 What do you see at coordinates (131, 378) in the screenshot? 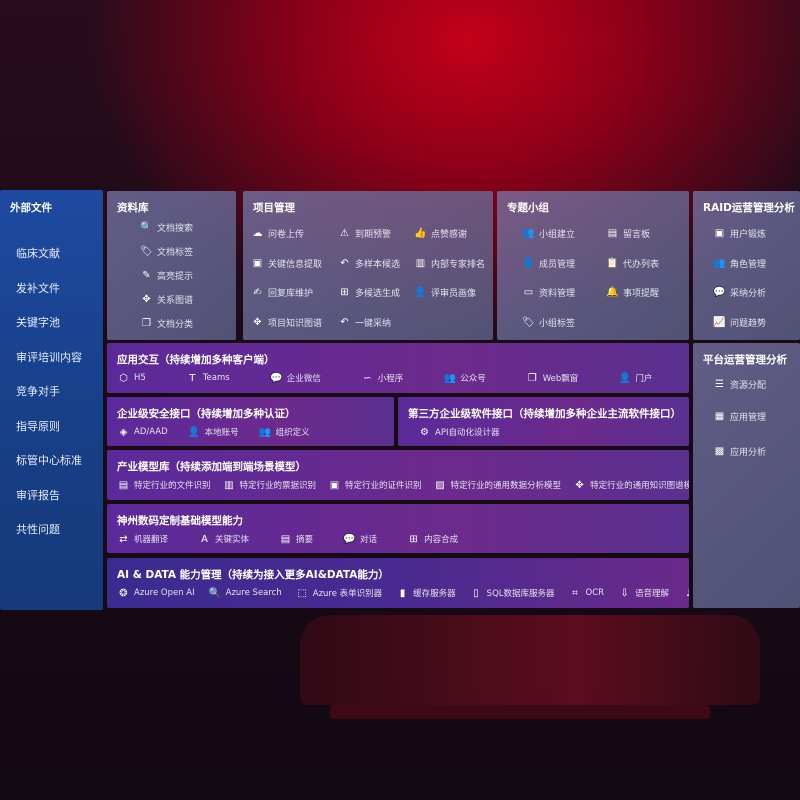
I see `menu-item-html5: ⬡ H5` at bounding box center [131, 378].